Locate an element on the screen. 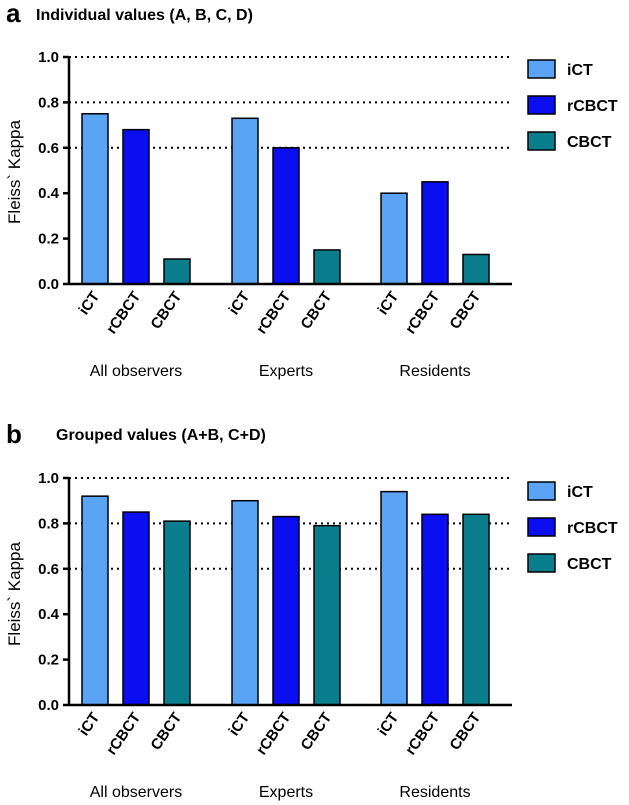  panel-b-bar-residents-iCT is located at coordinates (394, 598).